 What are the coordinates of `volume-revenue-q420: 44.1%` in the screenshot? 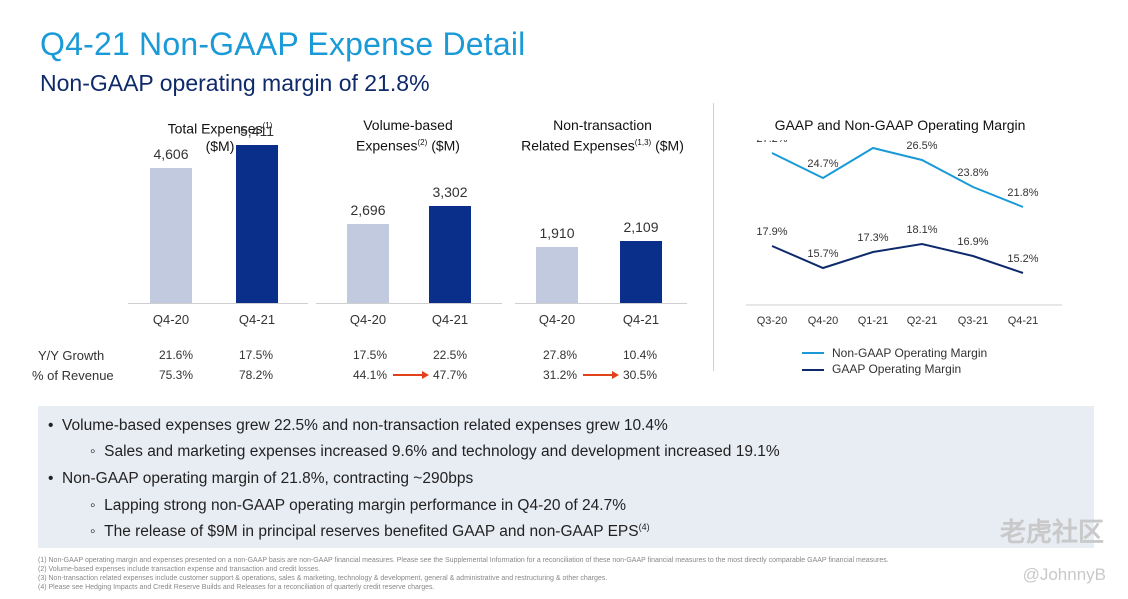 It's located at (370, 375).